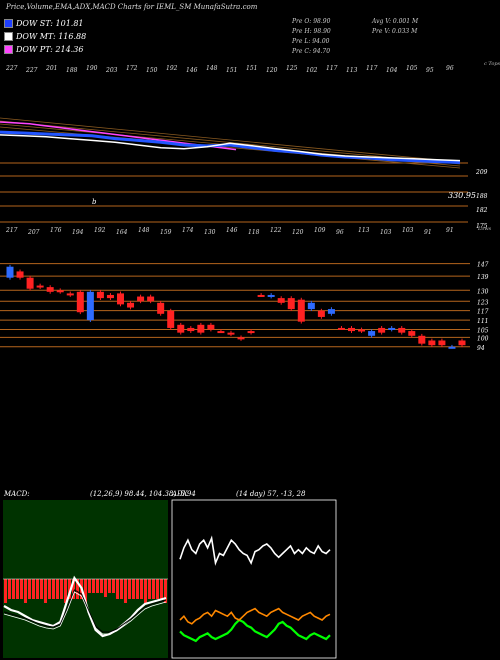 This screenshot has width=500, height=660. Describe the element at coordinates (311, 51) in the screenshot. I see `pre-close: Pre C: 94.70` at that location.